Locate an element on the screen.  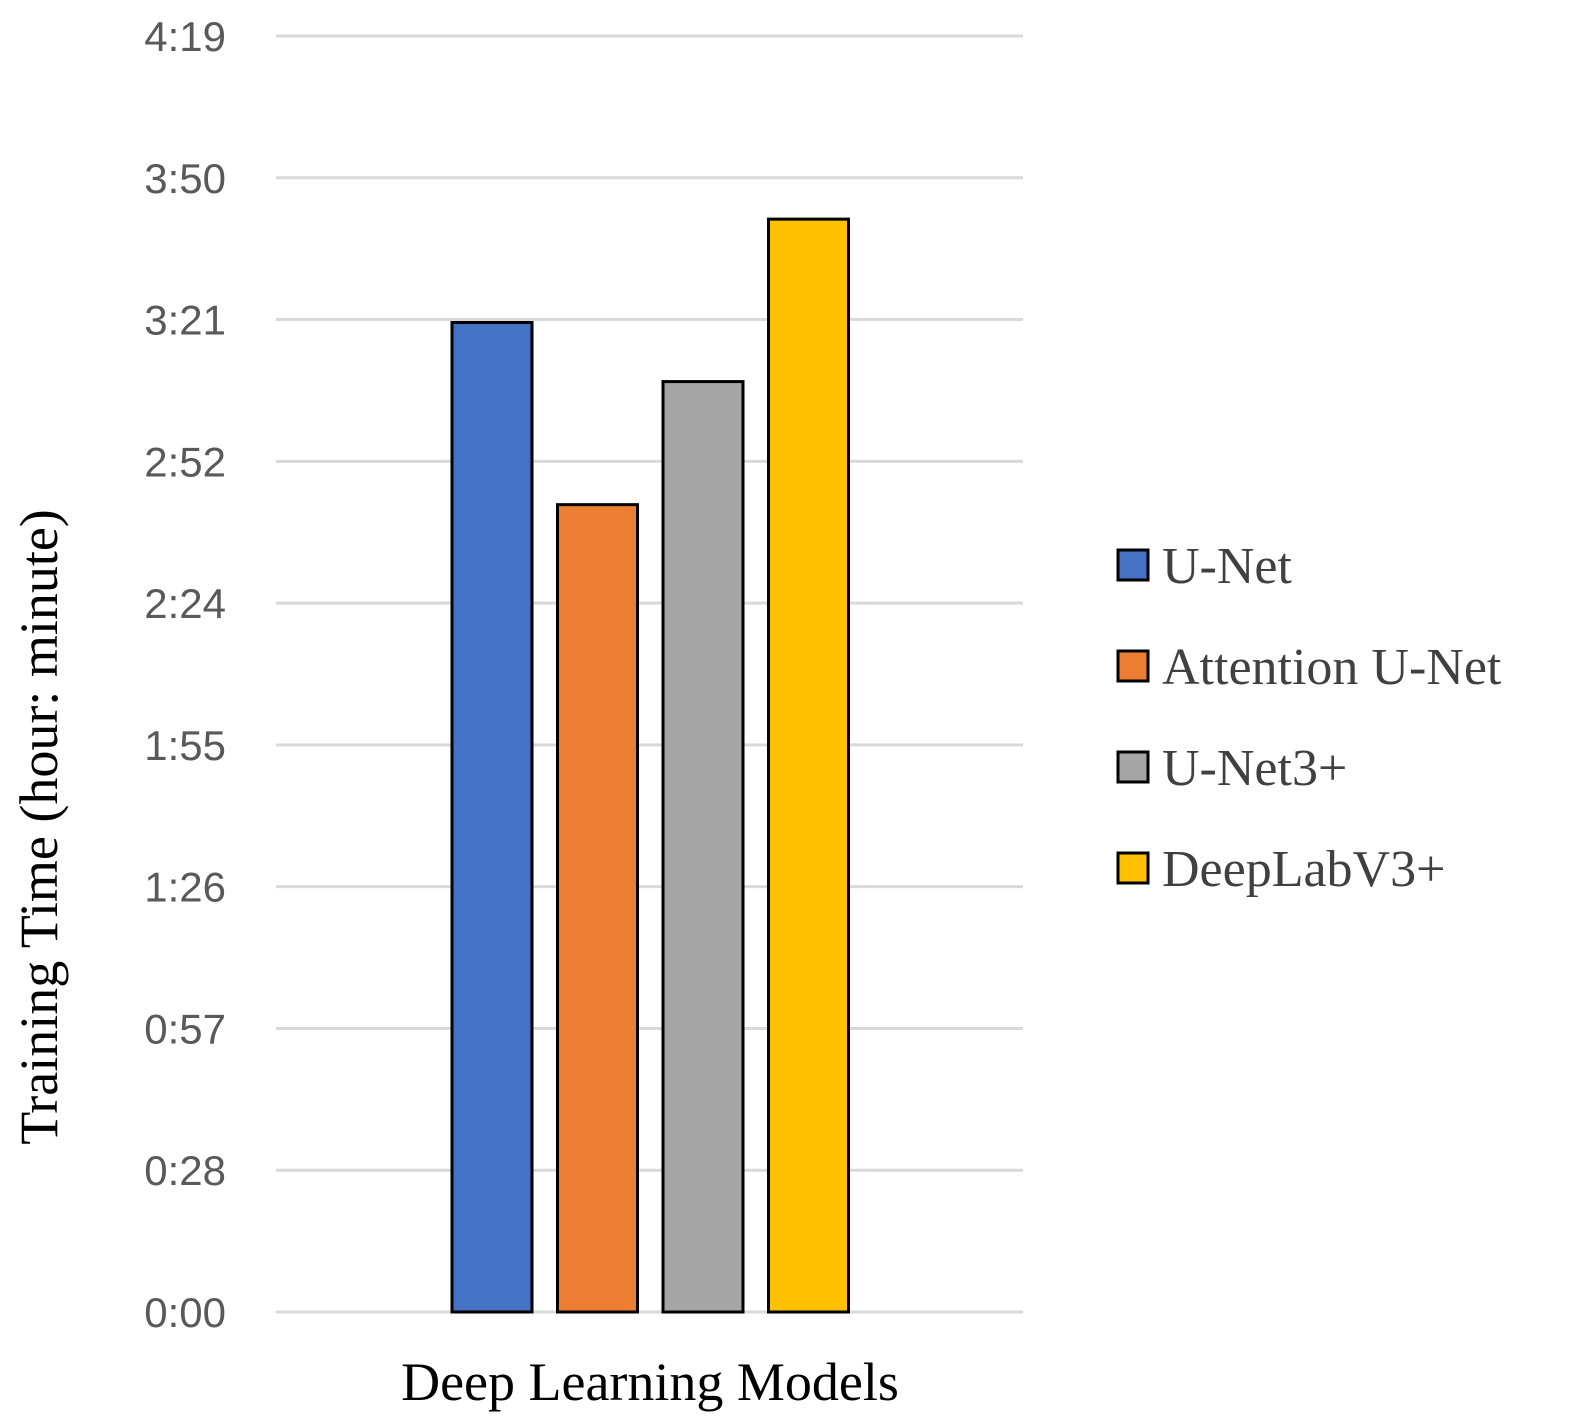
legend: U-Net Attention U-Net U-Net3+ DeepLabV3+ is located at coordinates (1309, 718).